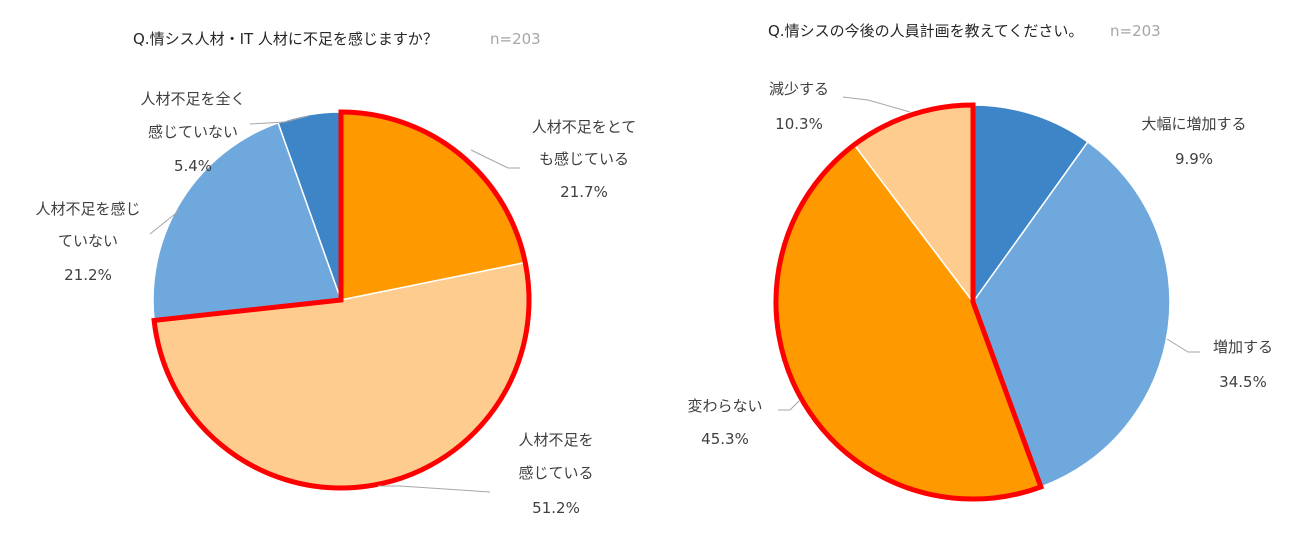  What do you see at coordinates (584, 192) in the screenshot?
I see `slice-value-label: 21.7%` at bounding box center [584, 192].